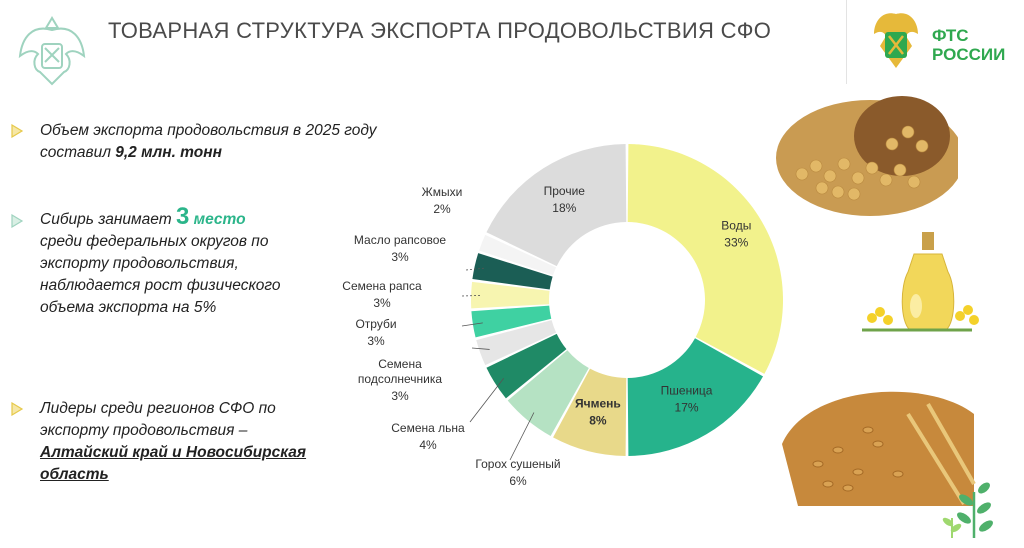  I want to click on slice-label-прочие: Прочие 18%, so click(565, 199).